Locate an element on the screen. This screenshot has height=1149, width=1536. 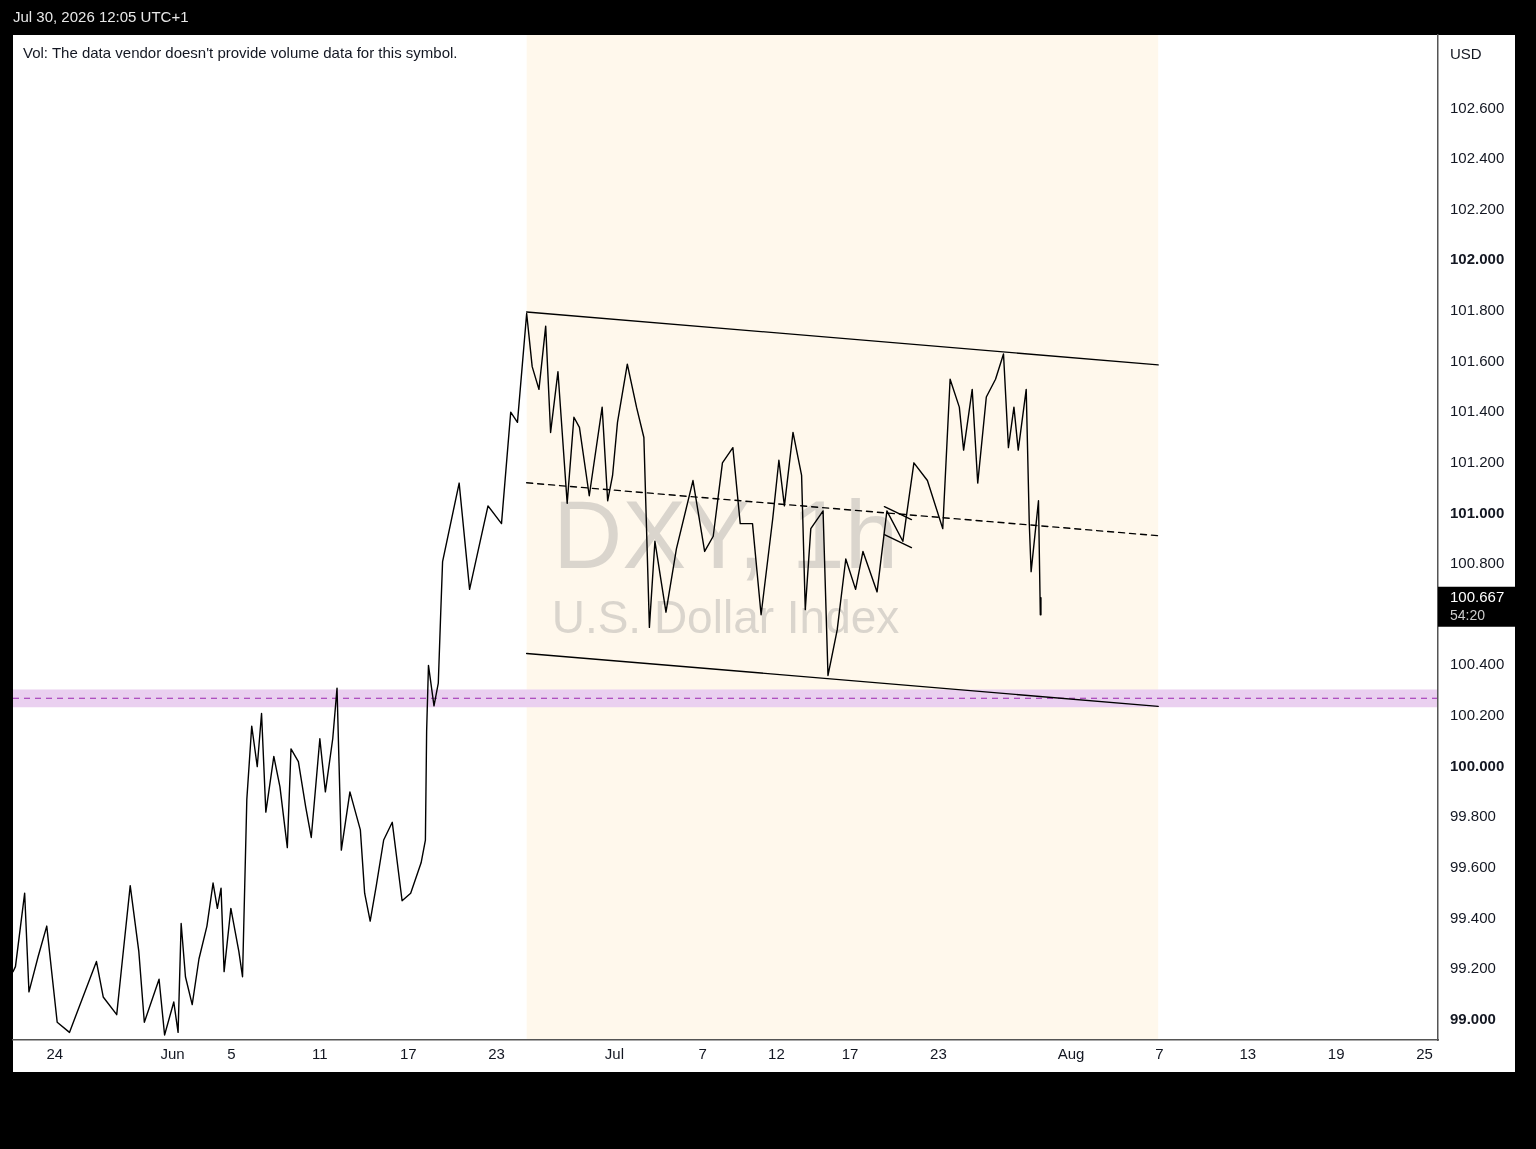
y-tick-label: 100.200 is located at coordinates (1477, 715).